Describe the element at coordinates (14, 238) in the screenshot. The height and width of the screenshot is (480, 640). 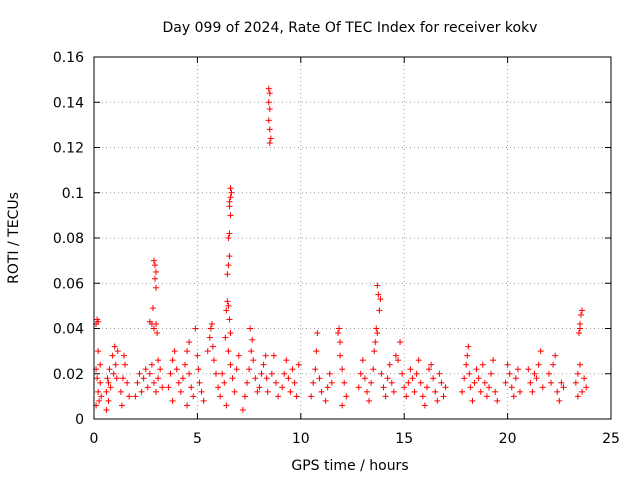
I see `y-axis-label: ROTI / TECUs` at that location.